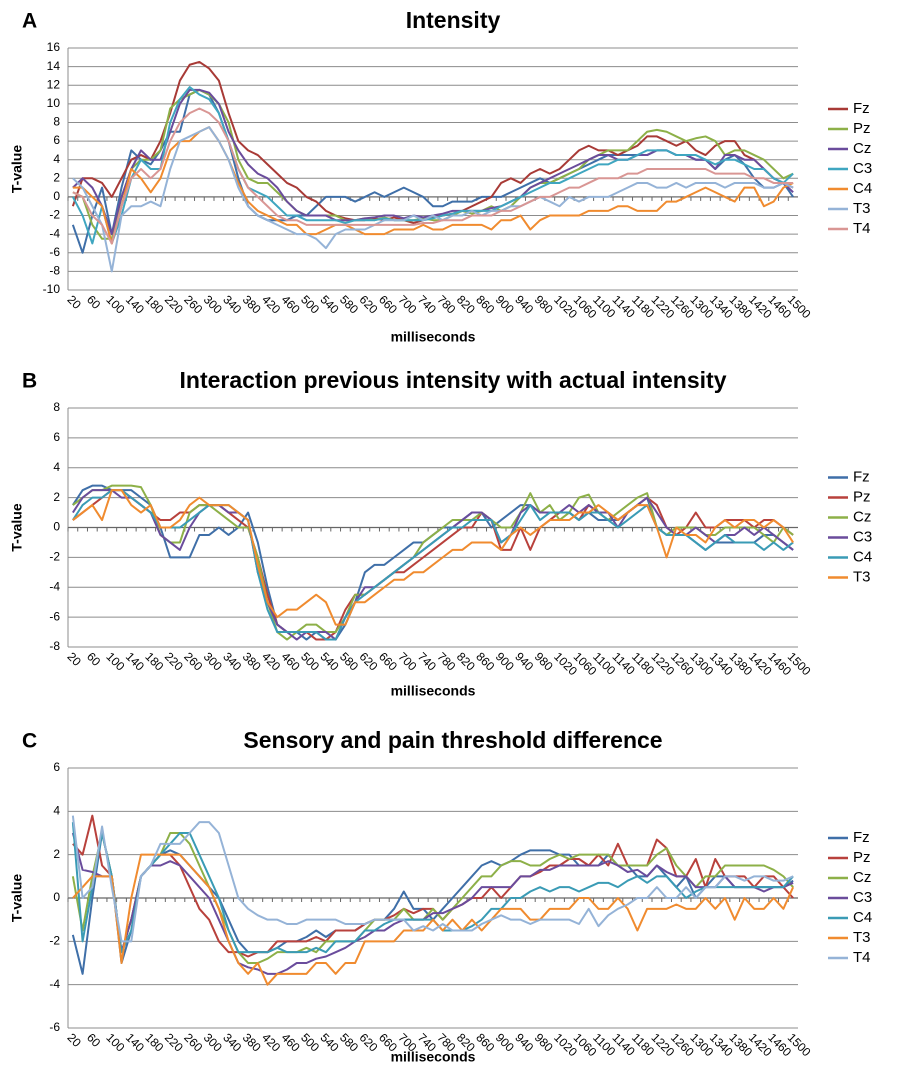 Image resolution: width=904 pixels, height=1068 pixels. I want to click on chart-title: Intensity, so click(453, 20).